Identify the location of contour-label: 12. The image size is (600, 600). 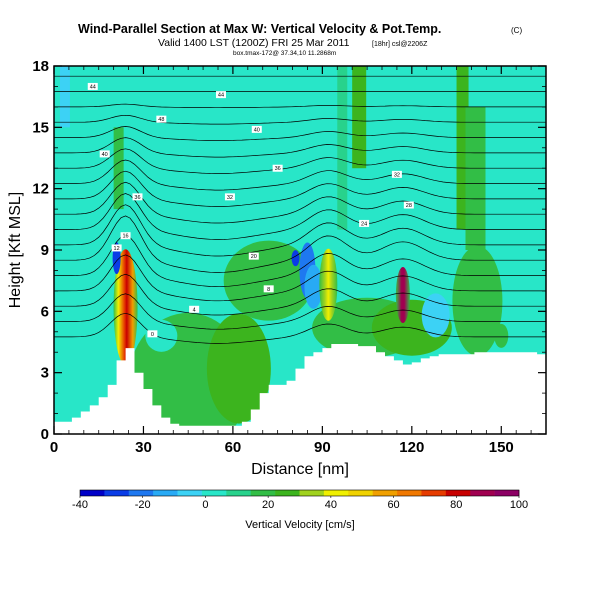
(116, 248).